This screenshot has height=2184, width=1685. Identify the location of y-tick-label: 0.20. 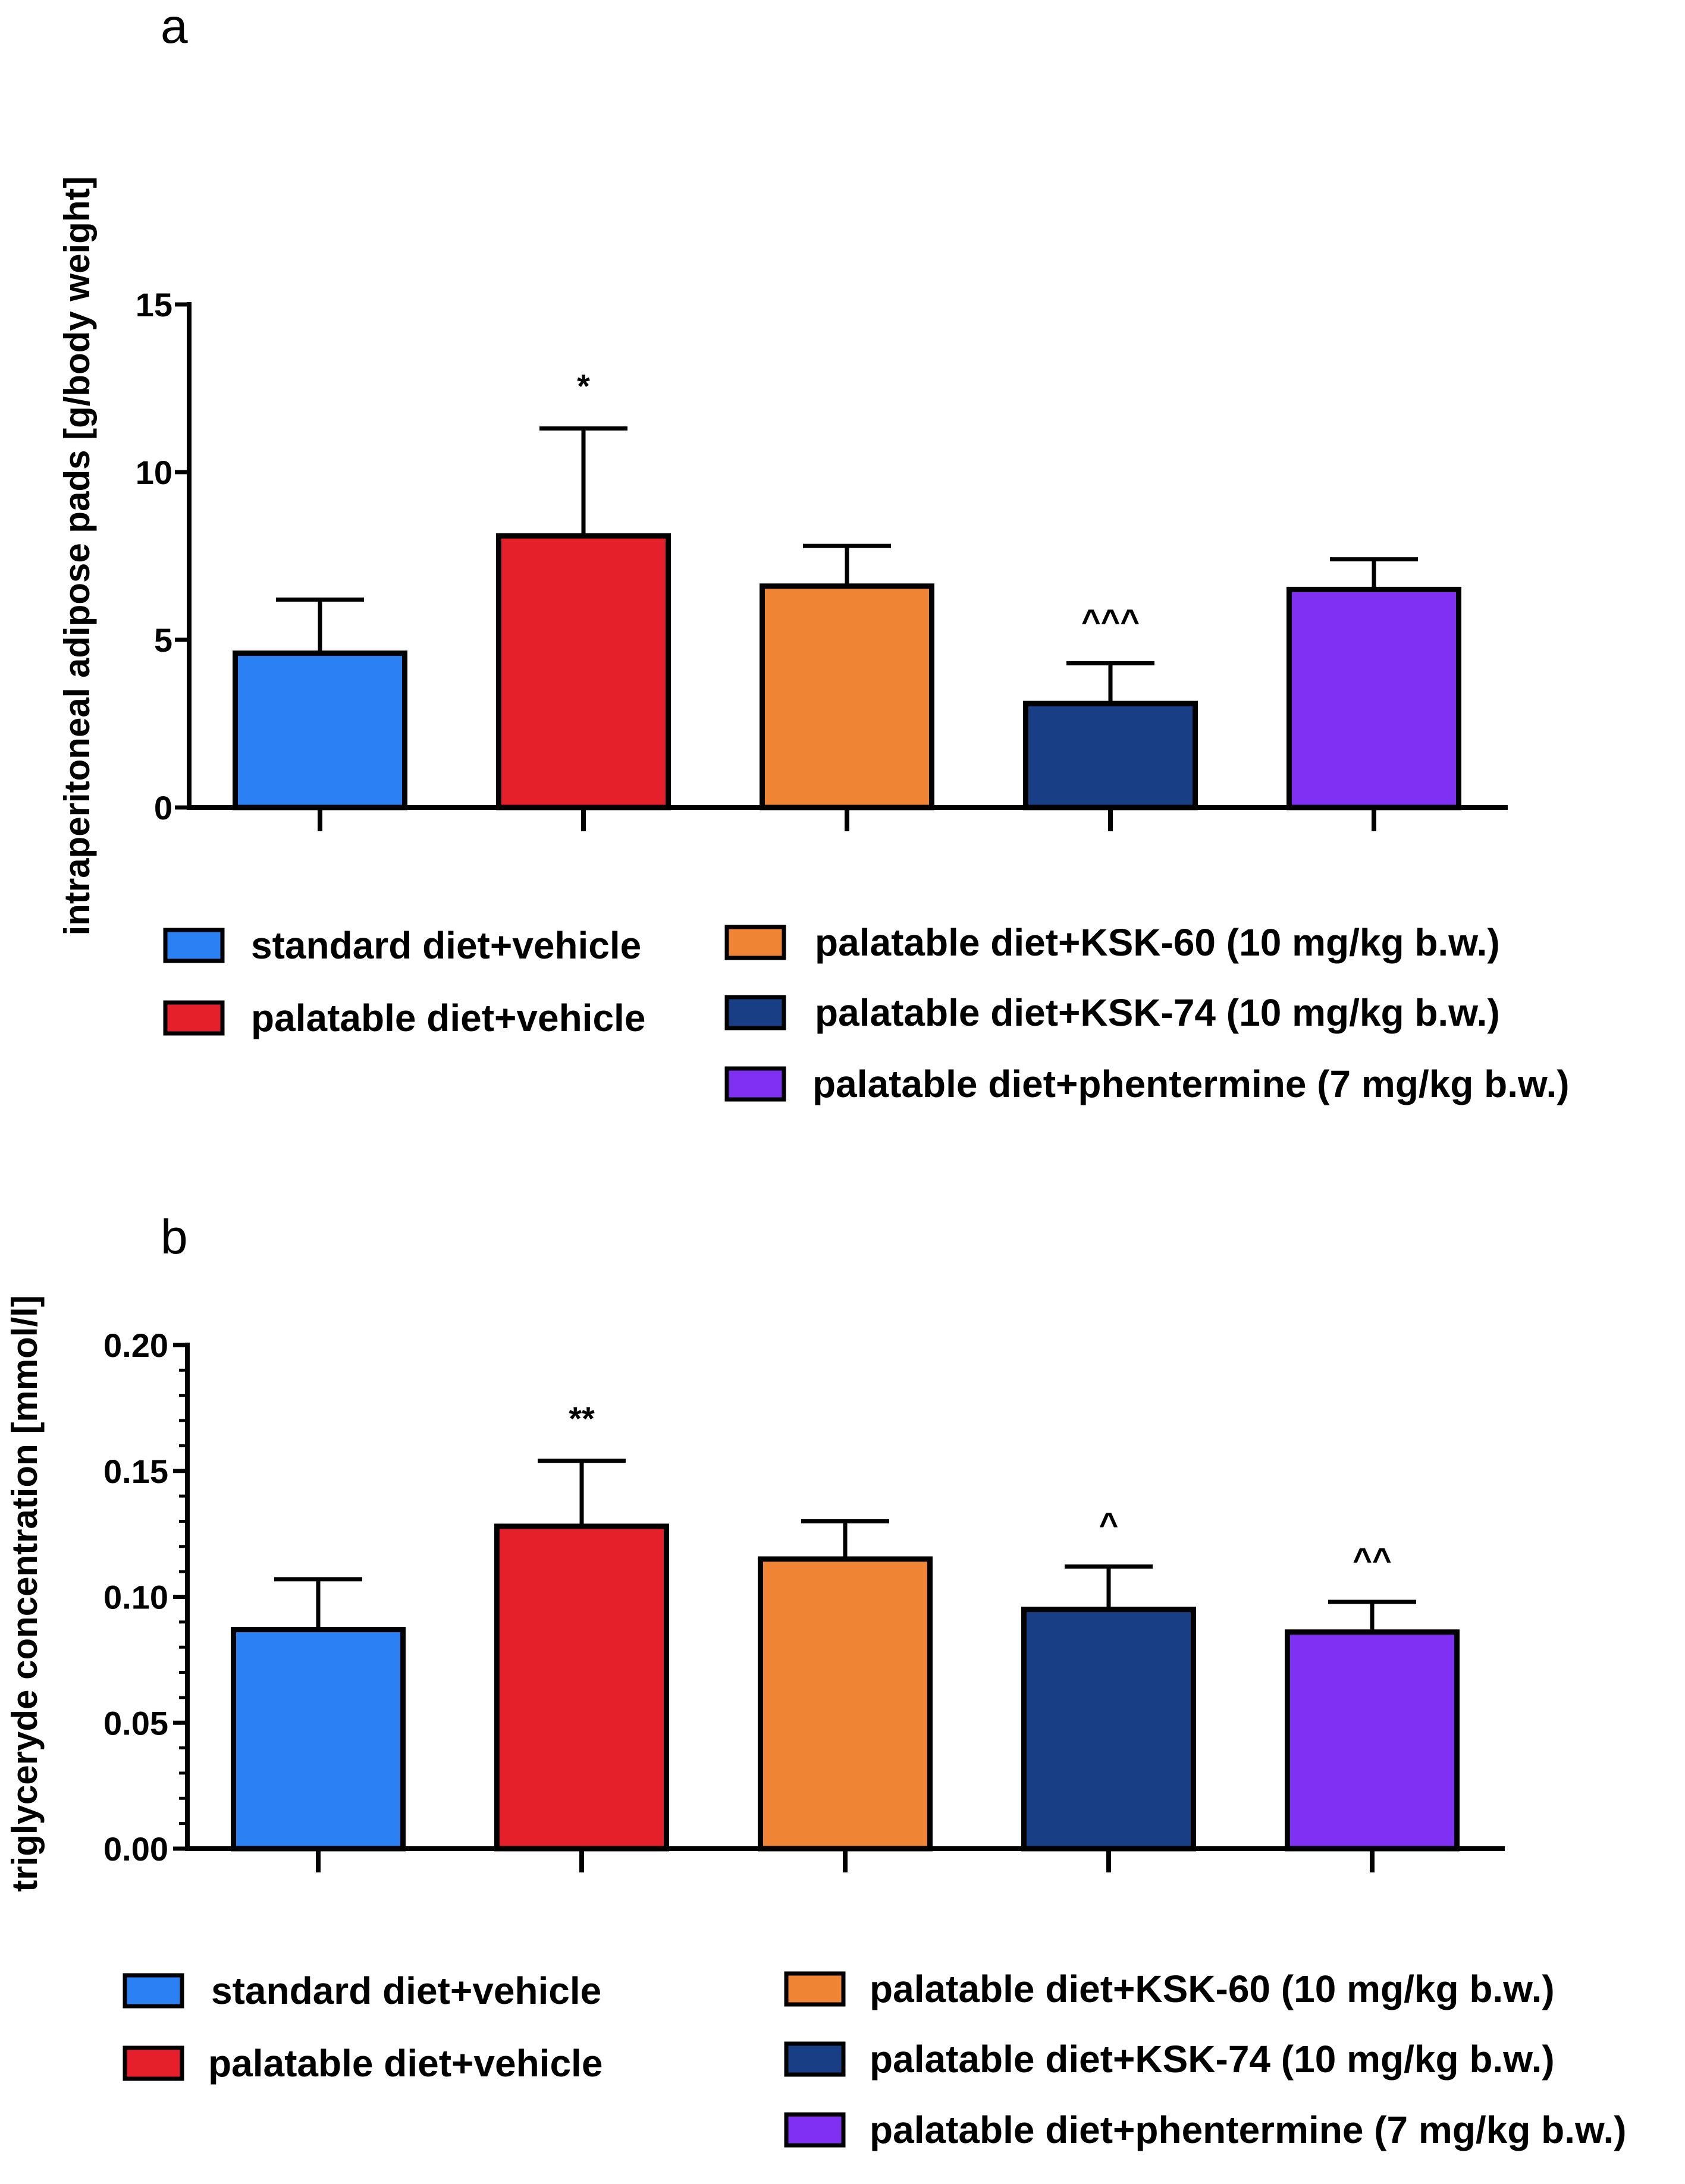
(135, 1345).